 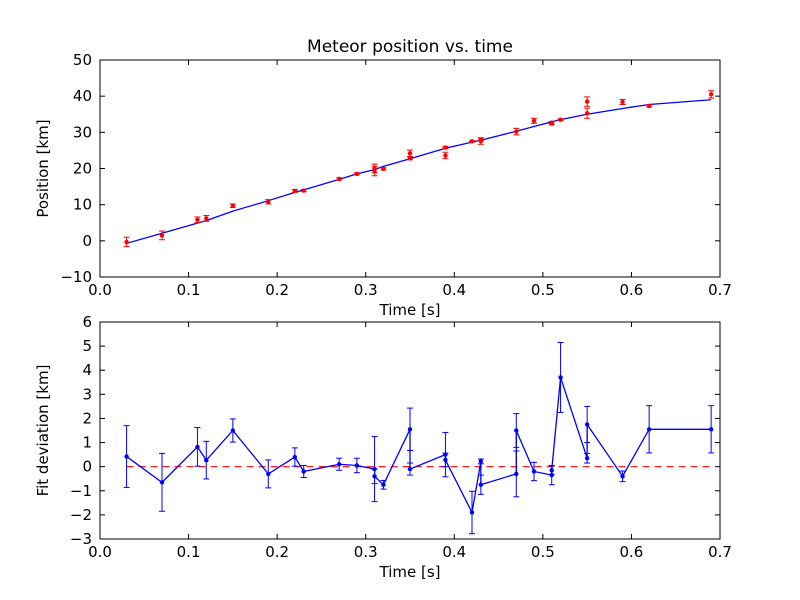 I want to click on position-y-tick-label: 20, so click(x=82, y=169).